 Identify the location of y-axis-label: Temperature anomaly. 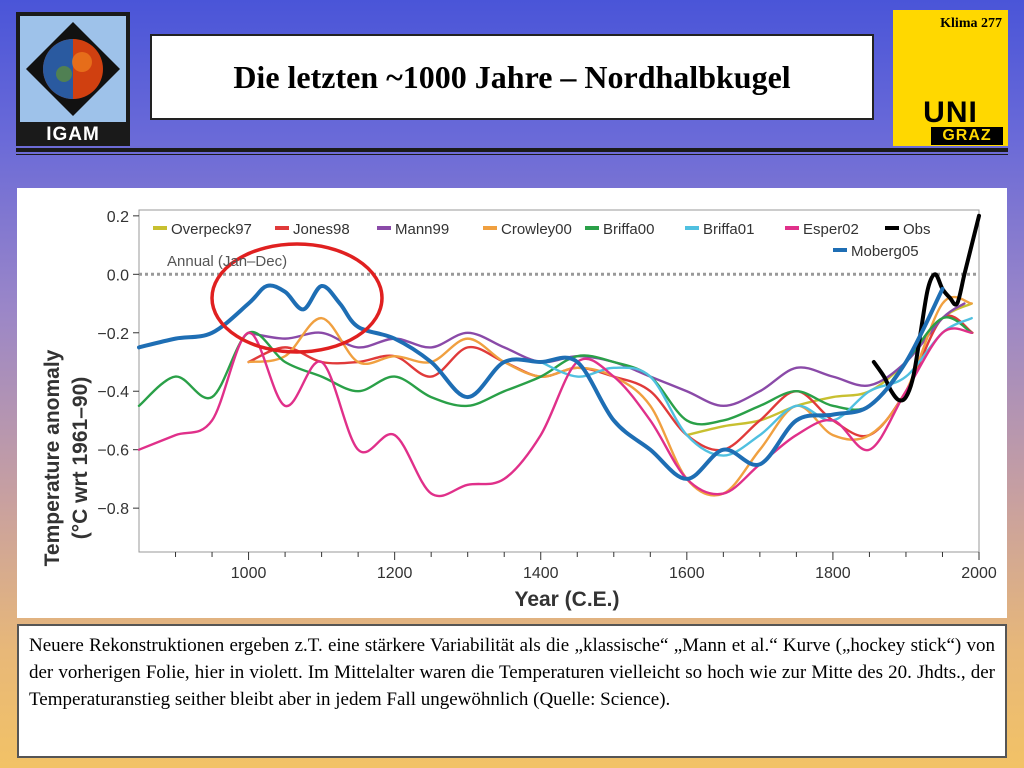
(52, 457).